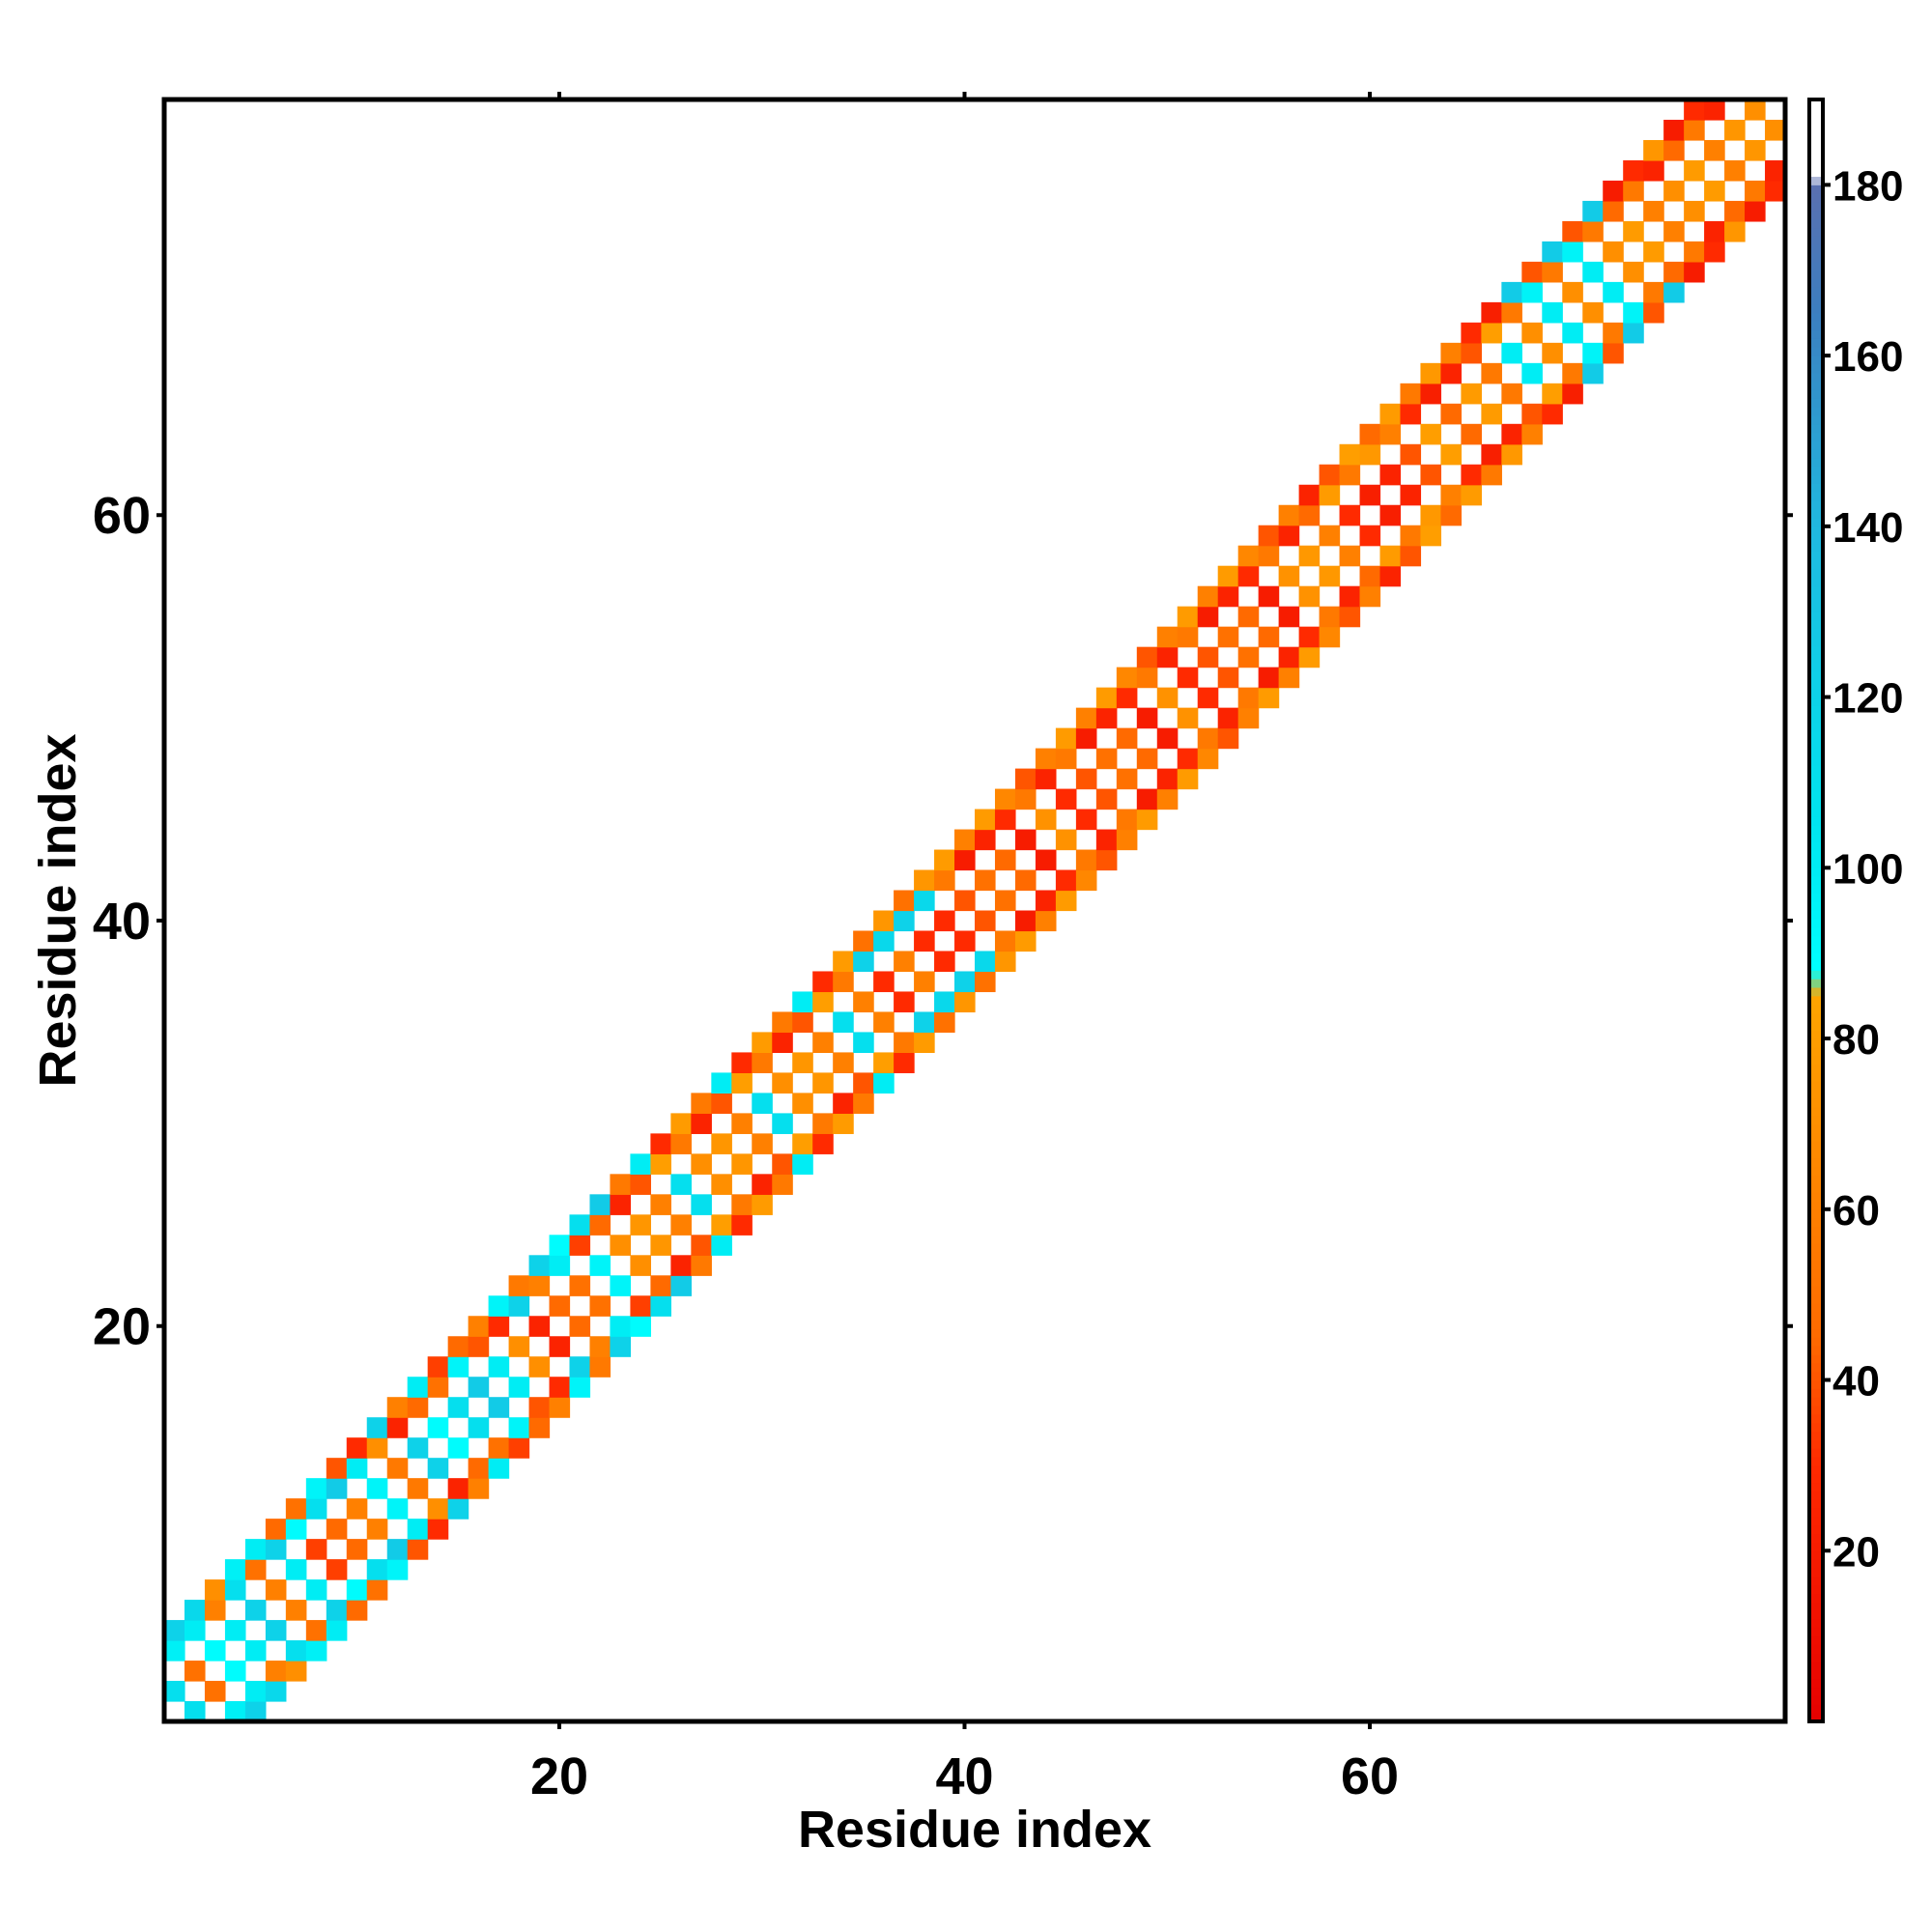  What do you see at coordinates (1868, 869) in the screenshot?
I see `colorbar-tick-label: 100` at bounding box center [1868, 869].